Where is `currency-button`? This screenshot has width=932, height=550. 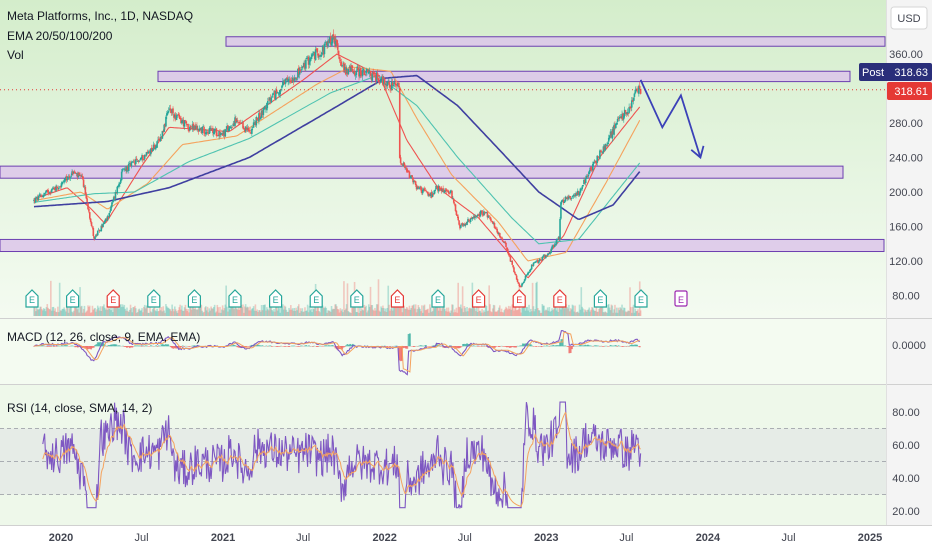 currency-button is located at coordinates (909, 18).